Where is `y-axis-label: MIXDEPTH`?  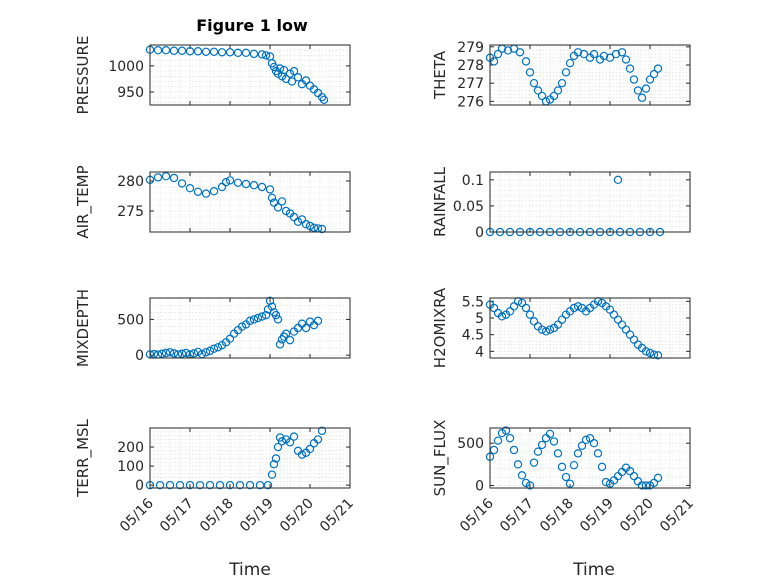
y-axis-label: MIXDEPTH is located at coordinates (83, 328).